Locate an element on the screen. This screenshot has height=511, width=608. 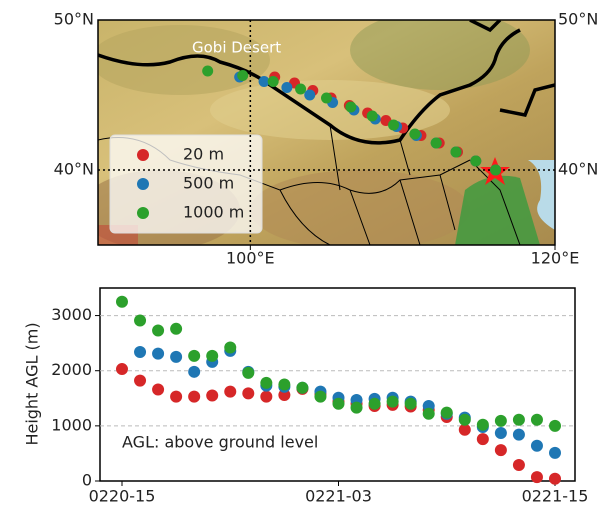
x-tick-label: 100°E is located at coordinates (250, 258).